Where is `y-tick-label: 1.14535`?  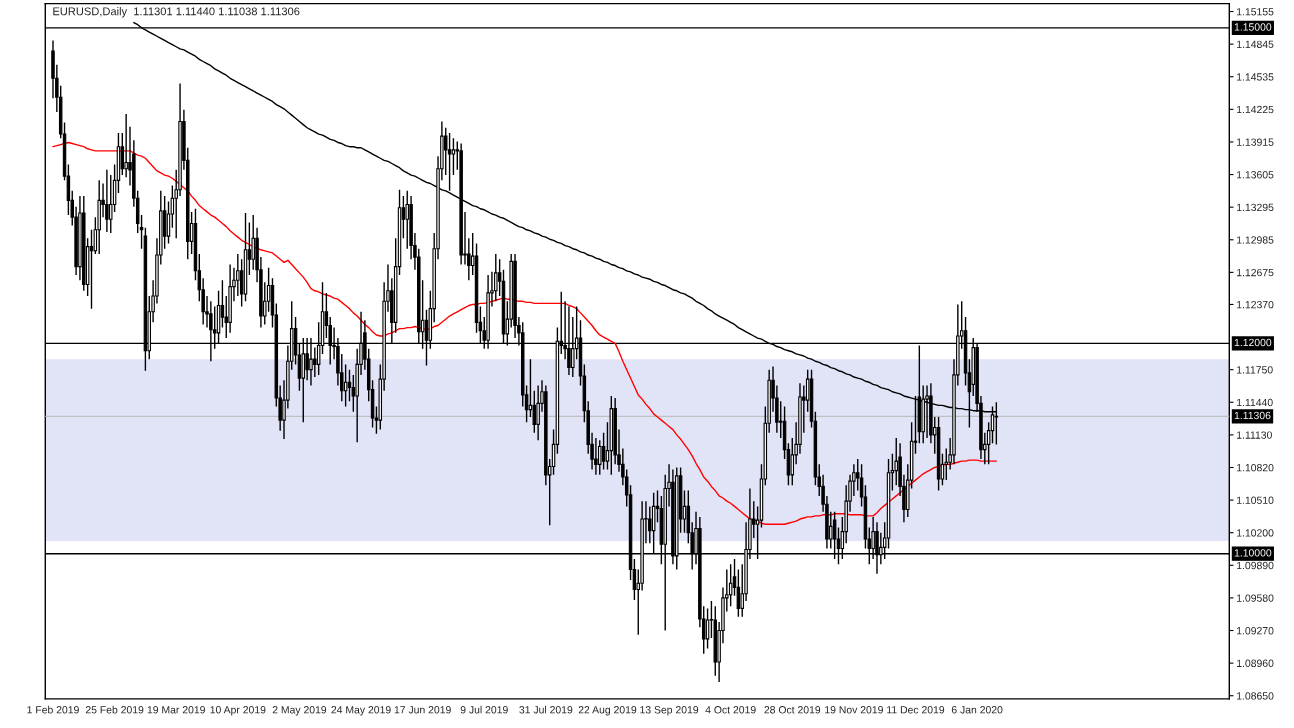 y-tick-label: 1.14535 is located at coordinates (1255, 77).